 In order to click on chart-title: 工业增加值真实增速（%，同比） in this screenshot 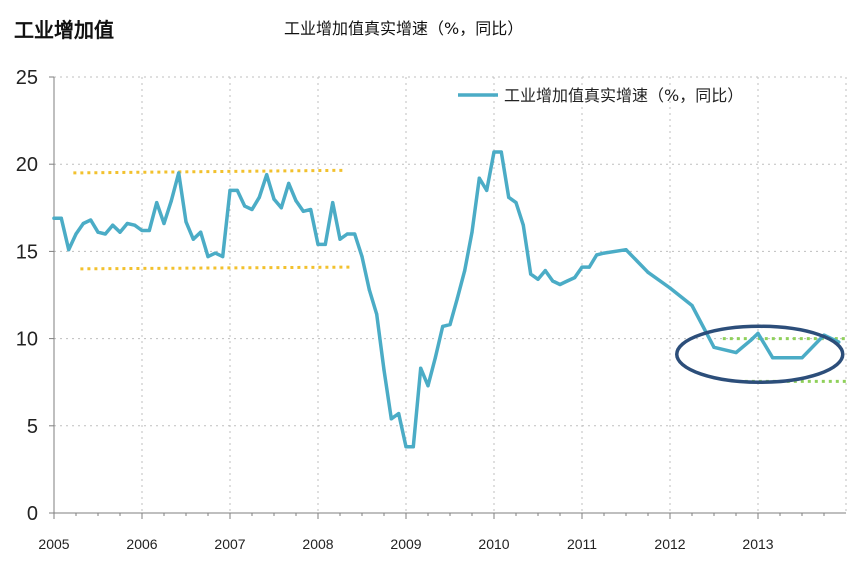, I will do `click(403, 28)`.